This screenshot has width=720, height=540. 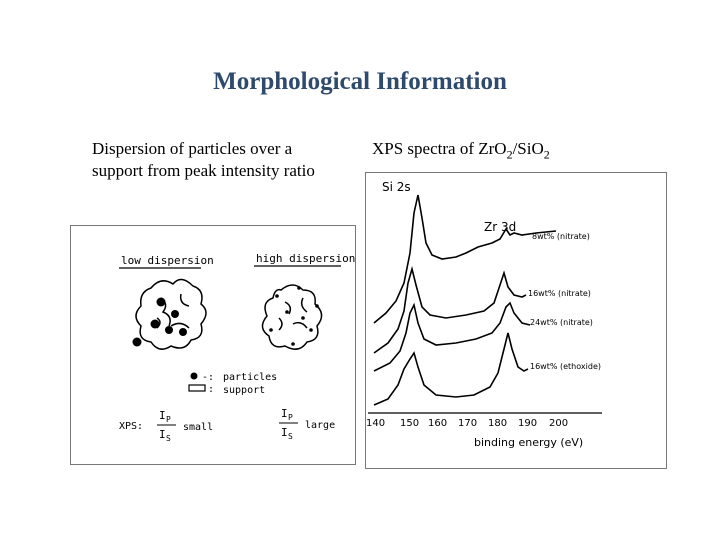 I want to click on xps-caption: XPS spectra of ZrO2/SiO2, so click(x=522, y=151).